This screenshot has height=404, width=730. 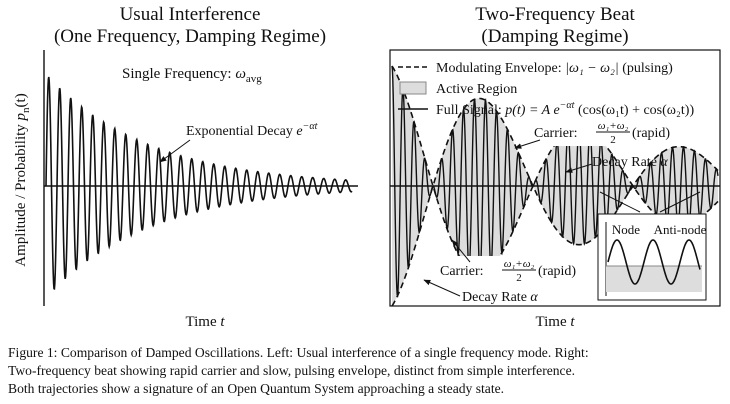 I want to click on inset-region, so click(x=654, y=279).